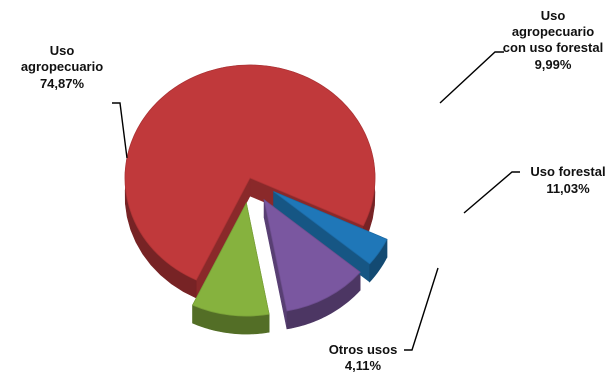  Describe the element at coordinates (363, 365) in the screenshot. I see `value-label: 4,11%` at that location.